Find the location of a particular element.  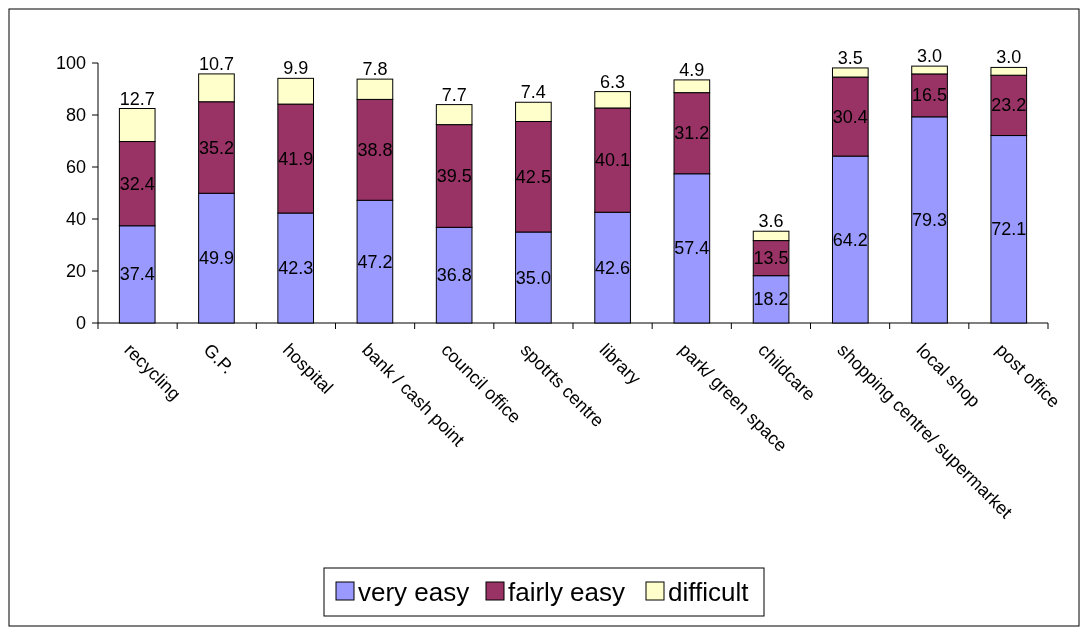

data-label: 31.2 is located at coordinates (692, 133).